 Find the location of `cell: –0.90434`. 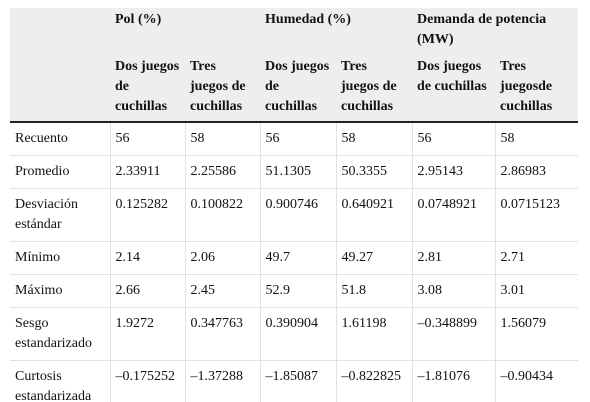

cell: –0.90434 is located at coordinates (537, 381).